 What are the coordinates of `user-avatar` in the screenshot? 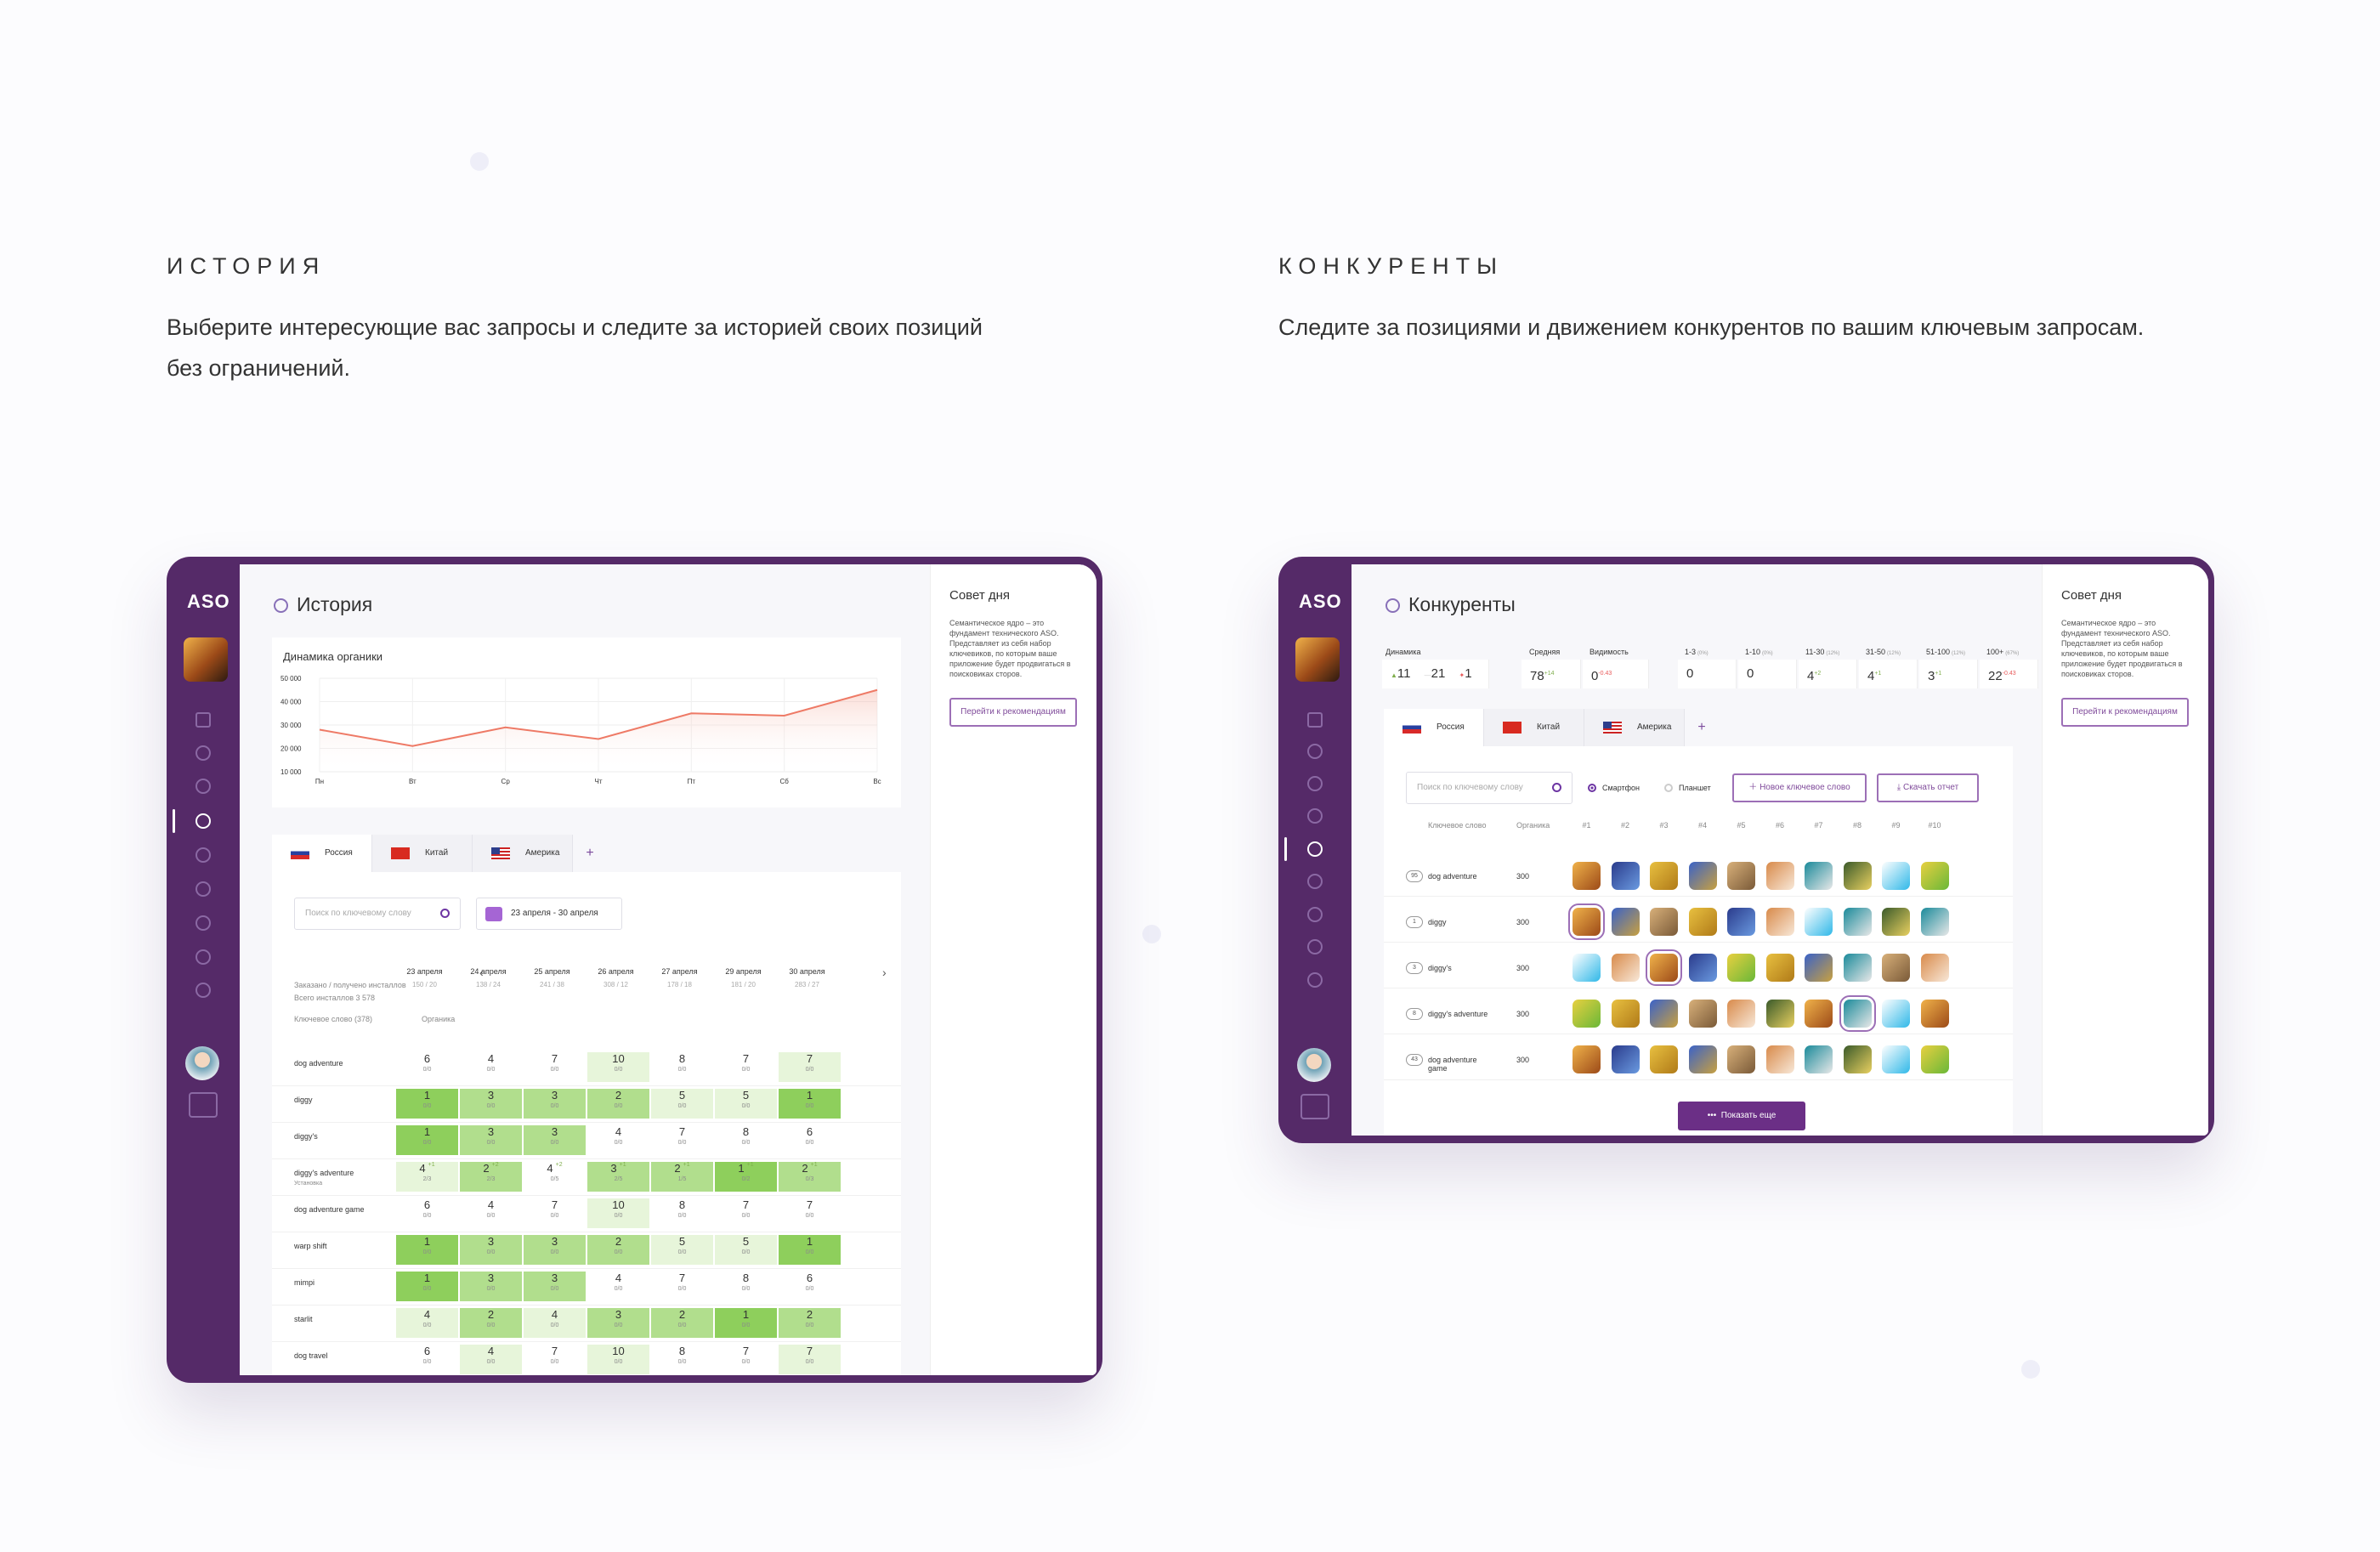 It's located at (202, 1063).